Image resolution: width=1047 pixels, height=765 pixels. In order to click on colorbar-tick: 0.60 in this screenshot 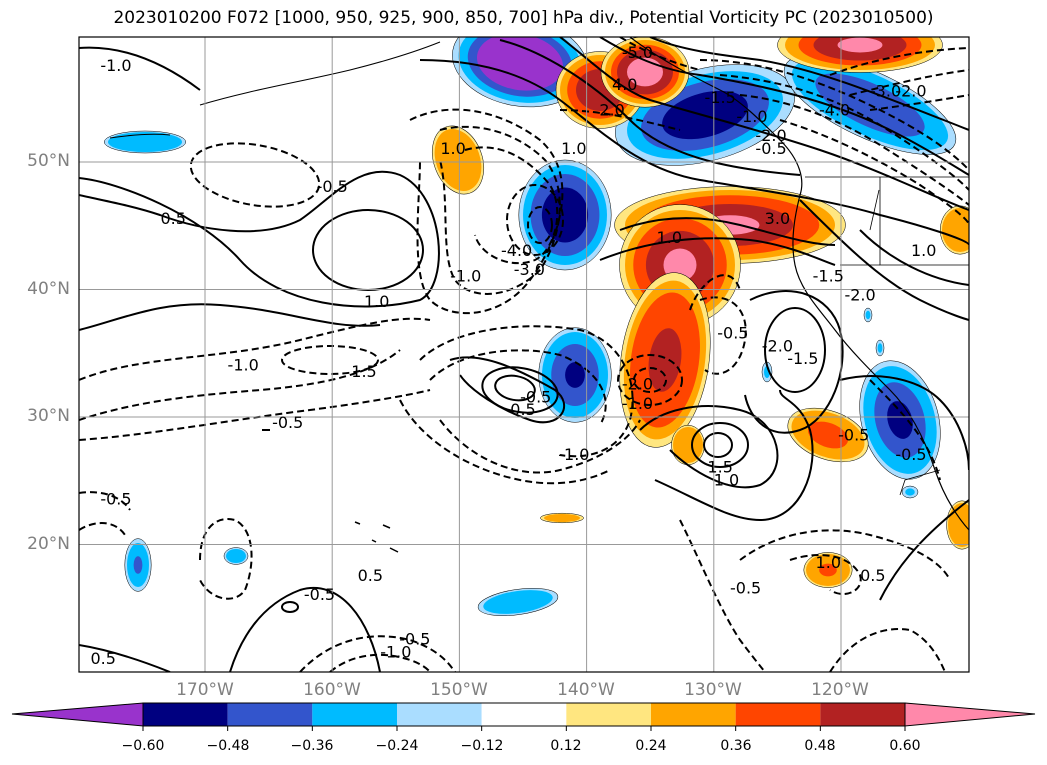, I will do `click(905, 746)`.